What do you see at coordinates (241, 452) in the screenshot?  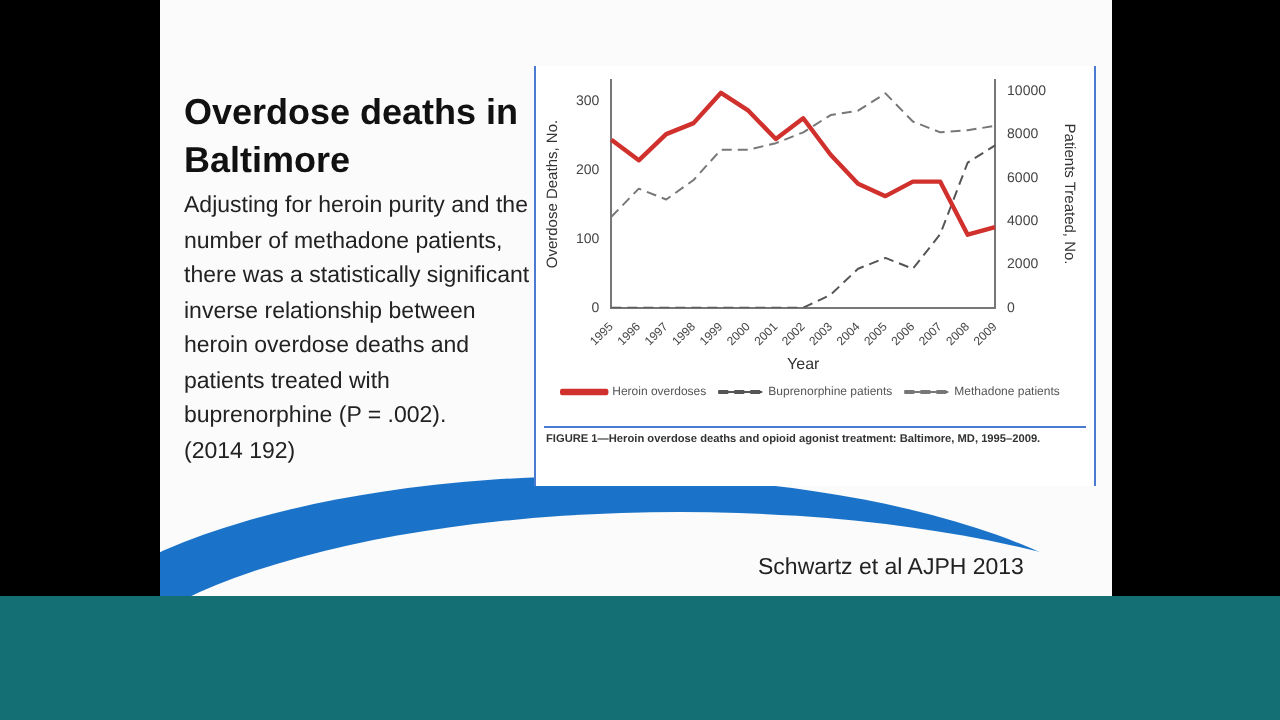 I see `text: (2014 192)` at bounding box center [241, 452].